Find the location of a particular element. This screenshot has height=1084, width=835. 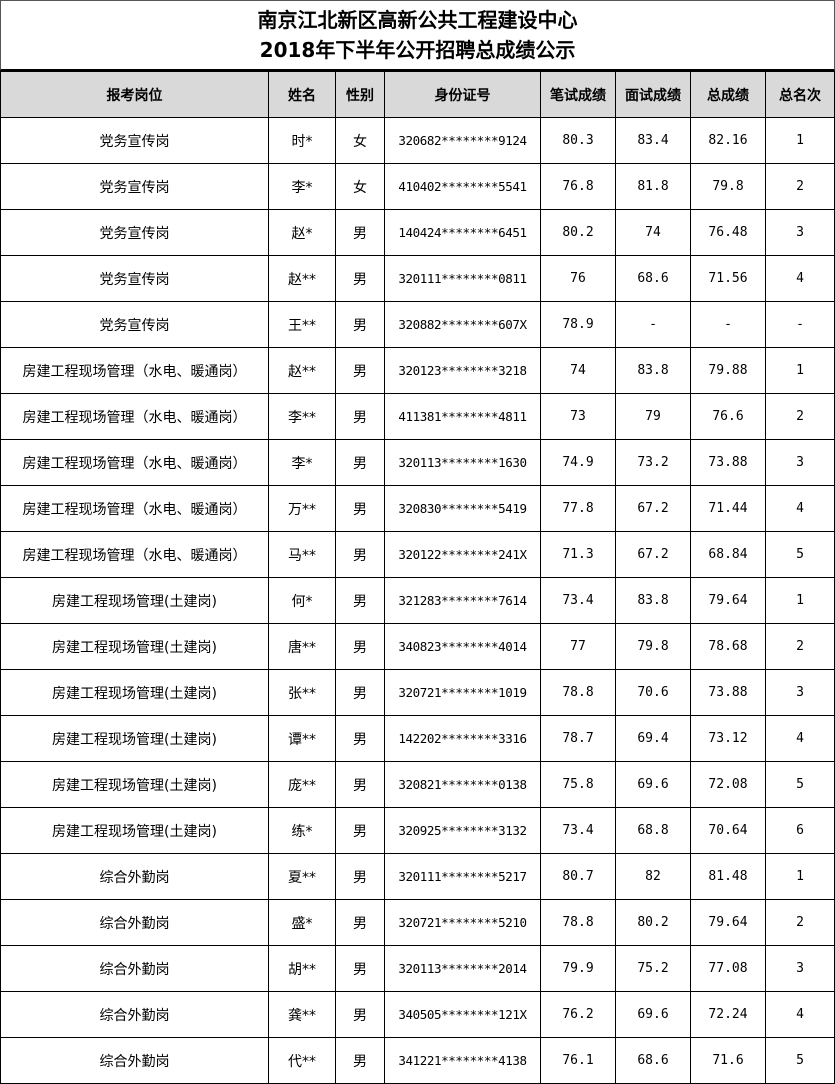

cell-total-score: 72.08 is located at coordinates (728, 784).